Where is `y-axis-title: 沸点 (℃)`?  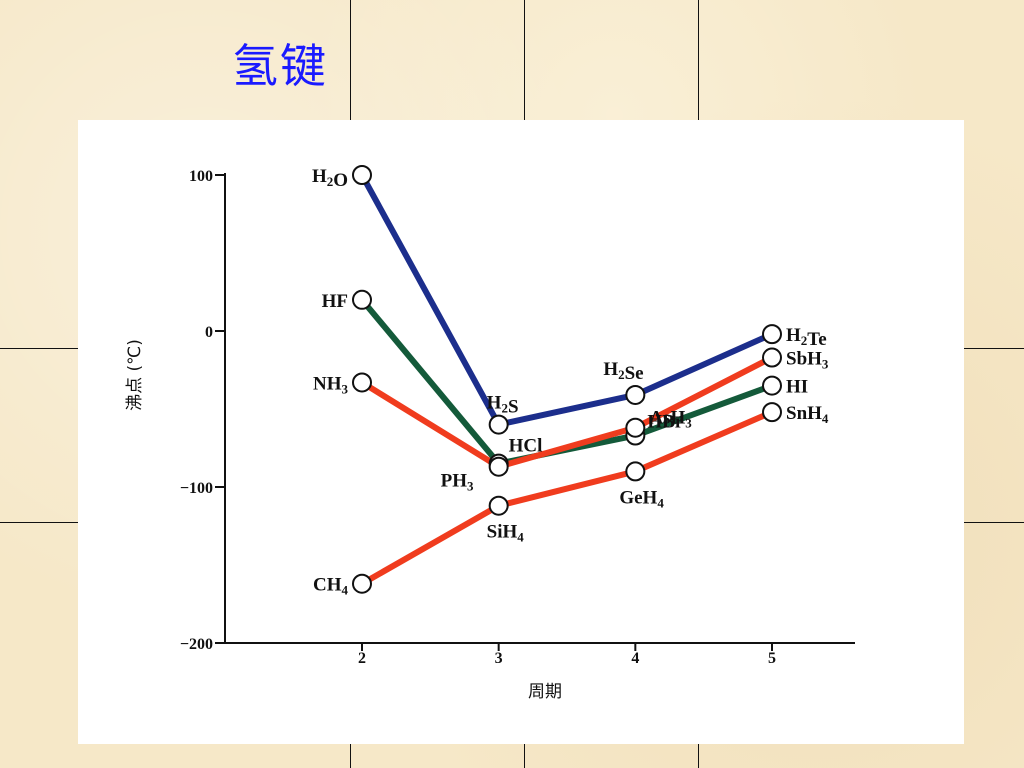
y-axis-title: 沸点 (℃) is located at coordinates (135, 375).